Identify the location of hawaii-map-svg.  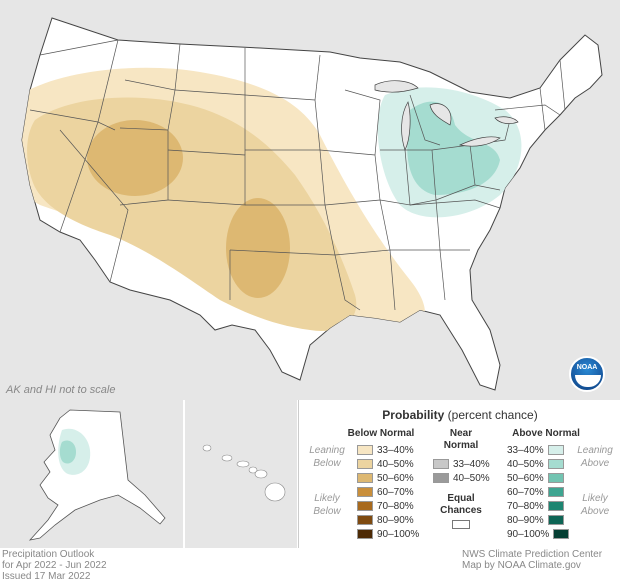
(244, 473).